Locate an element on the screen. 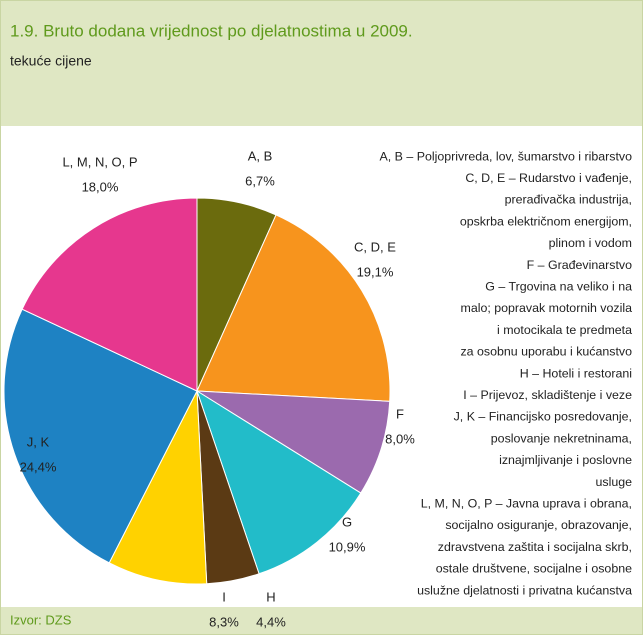  legend-line: za osobnu uporabu i kućanstvo is located at coordinates (546, 352).